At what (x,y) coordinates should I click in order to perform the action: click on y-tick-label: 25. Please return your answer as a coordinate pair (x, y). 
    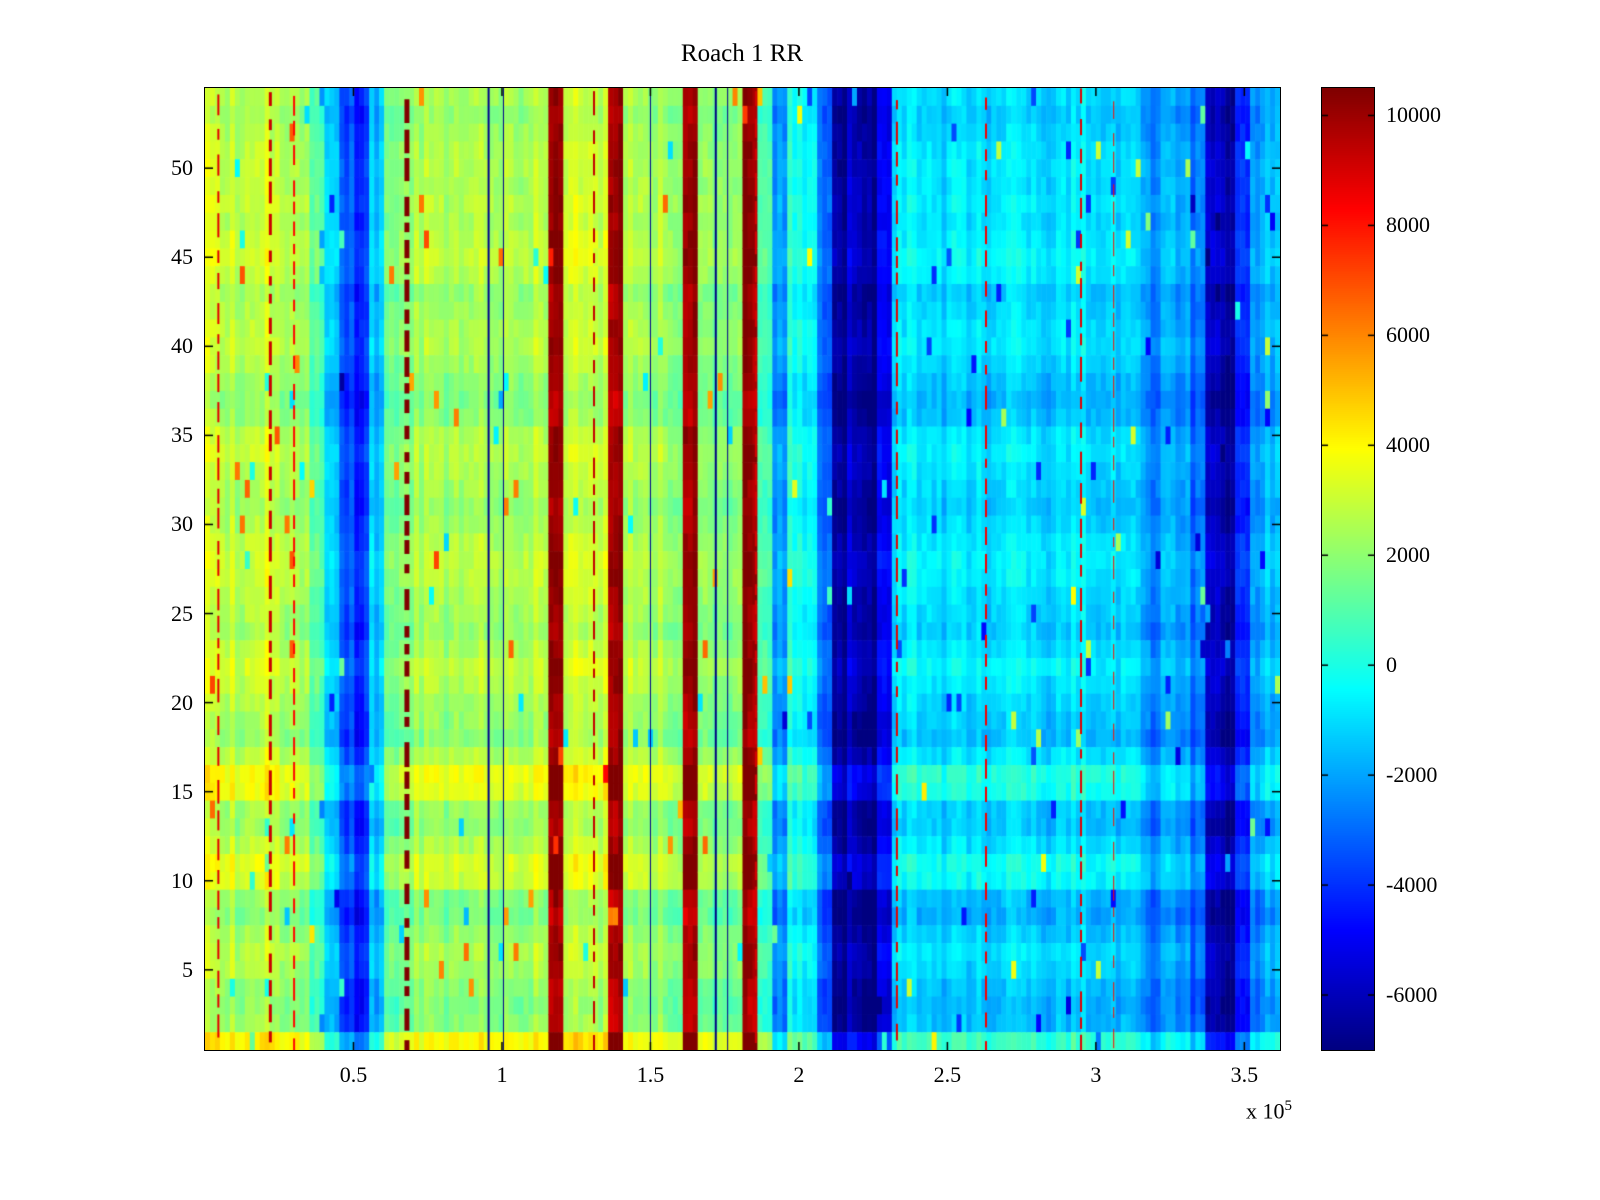
    Looking at the image, I should click on (182, 613).